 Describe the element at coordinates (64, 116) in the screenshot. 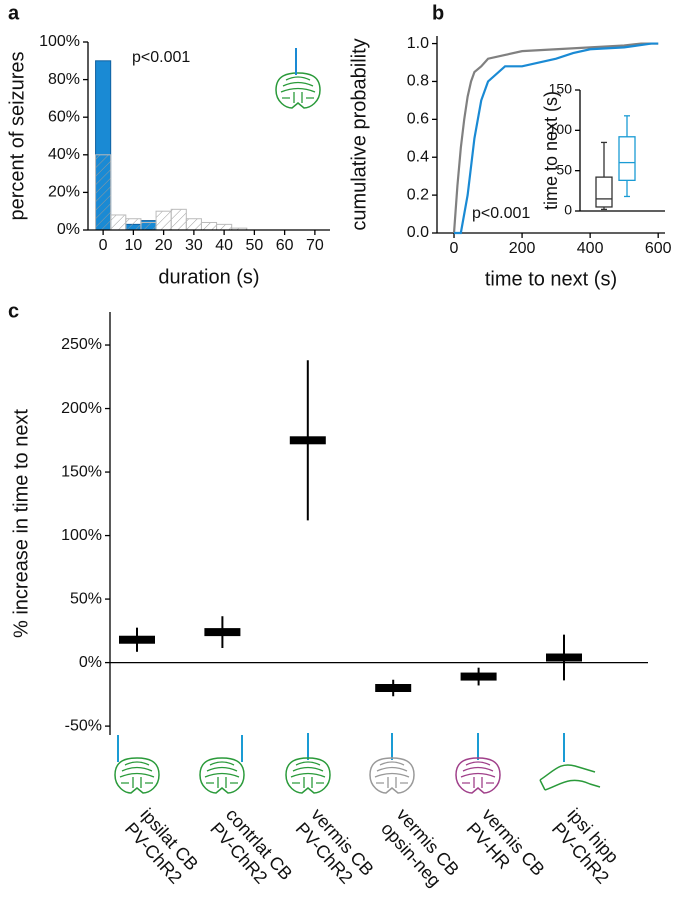

I see `y-tick-label: 60%` at that location.